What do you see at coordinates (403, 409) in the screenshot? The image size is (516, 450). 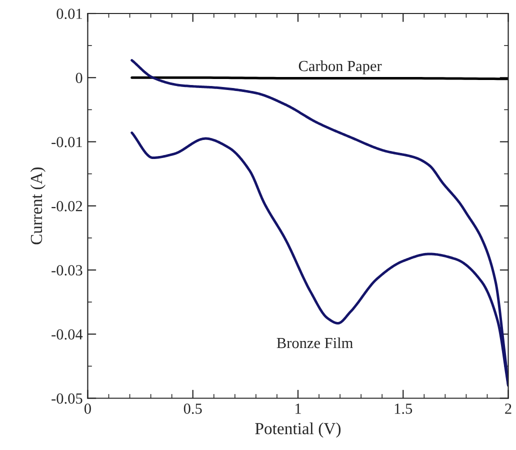 I see `x-tick-label: 1.5` at bounding box center [403, 409].